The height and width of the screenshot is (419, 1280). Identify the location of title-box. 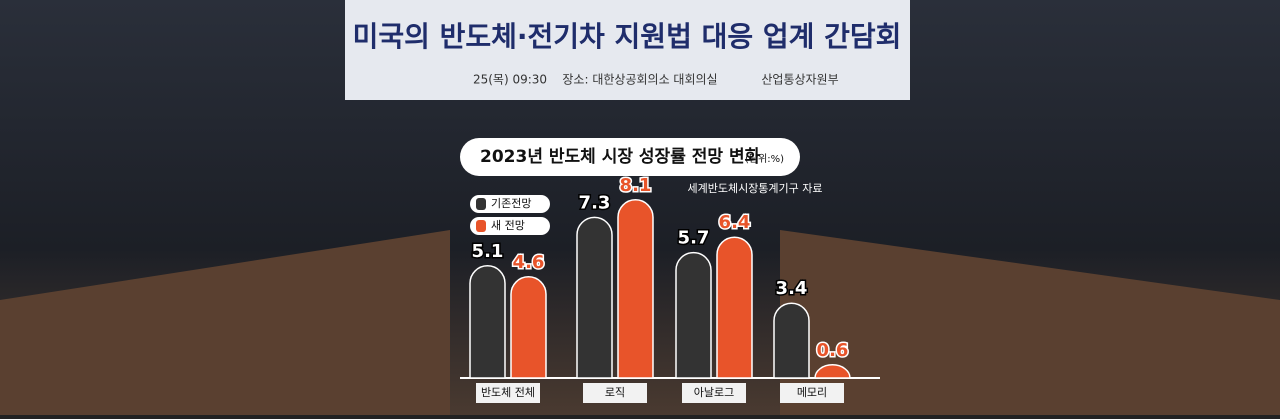
(630, 157).